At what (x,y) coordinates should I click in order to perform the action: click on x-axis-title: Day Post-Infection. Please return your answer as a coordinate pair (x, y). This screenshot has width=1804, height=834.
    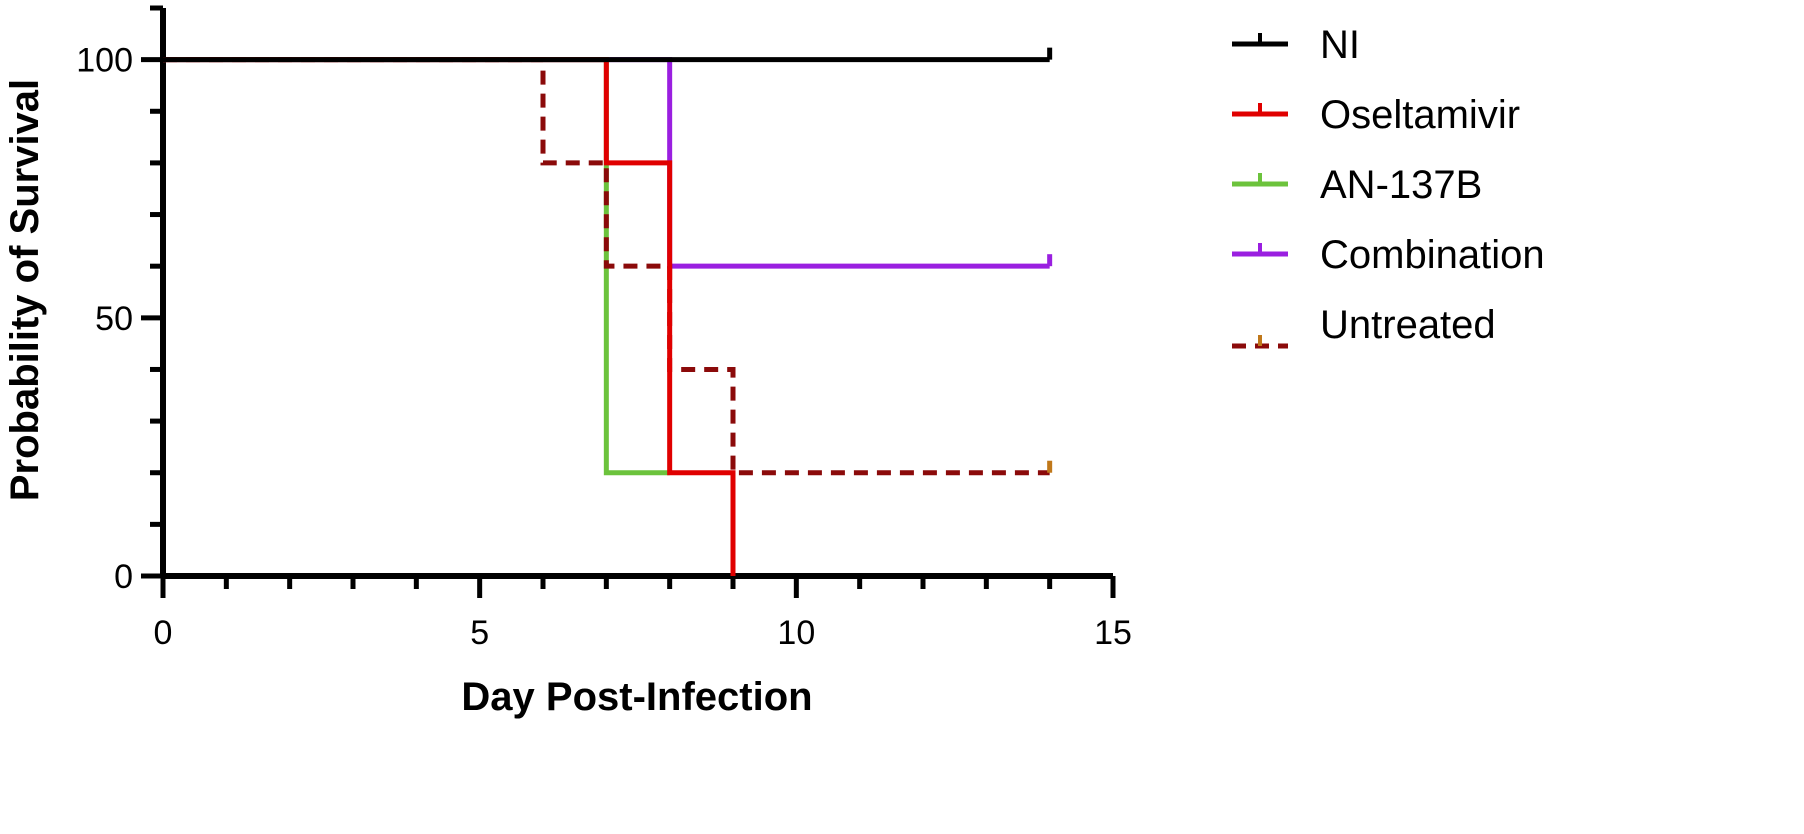
    Looking at the image, I should click on (636, 697).